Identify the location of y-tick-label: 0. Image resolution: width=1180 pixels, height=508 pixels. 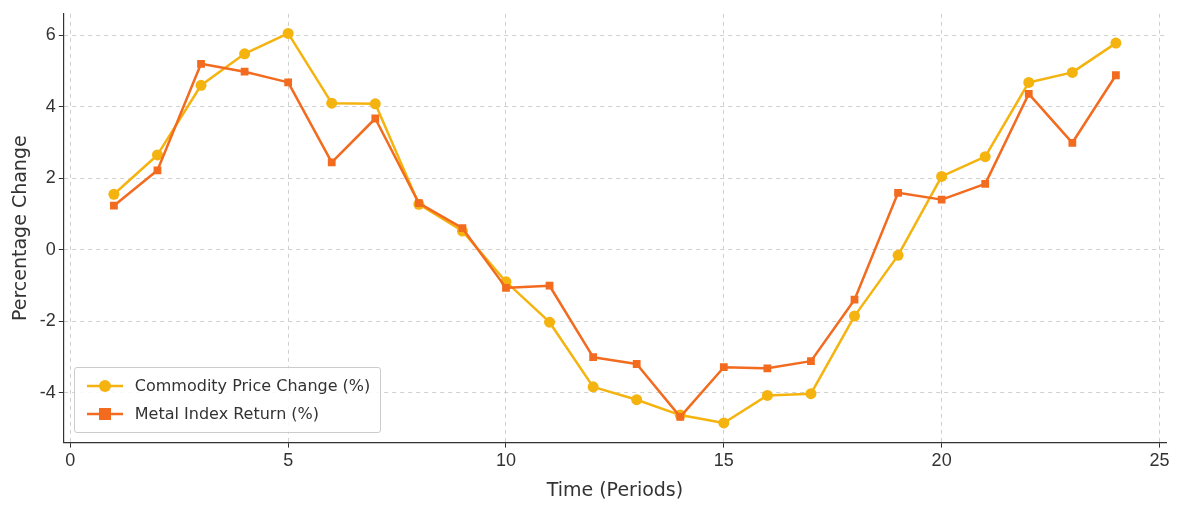
(50, 248).